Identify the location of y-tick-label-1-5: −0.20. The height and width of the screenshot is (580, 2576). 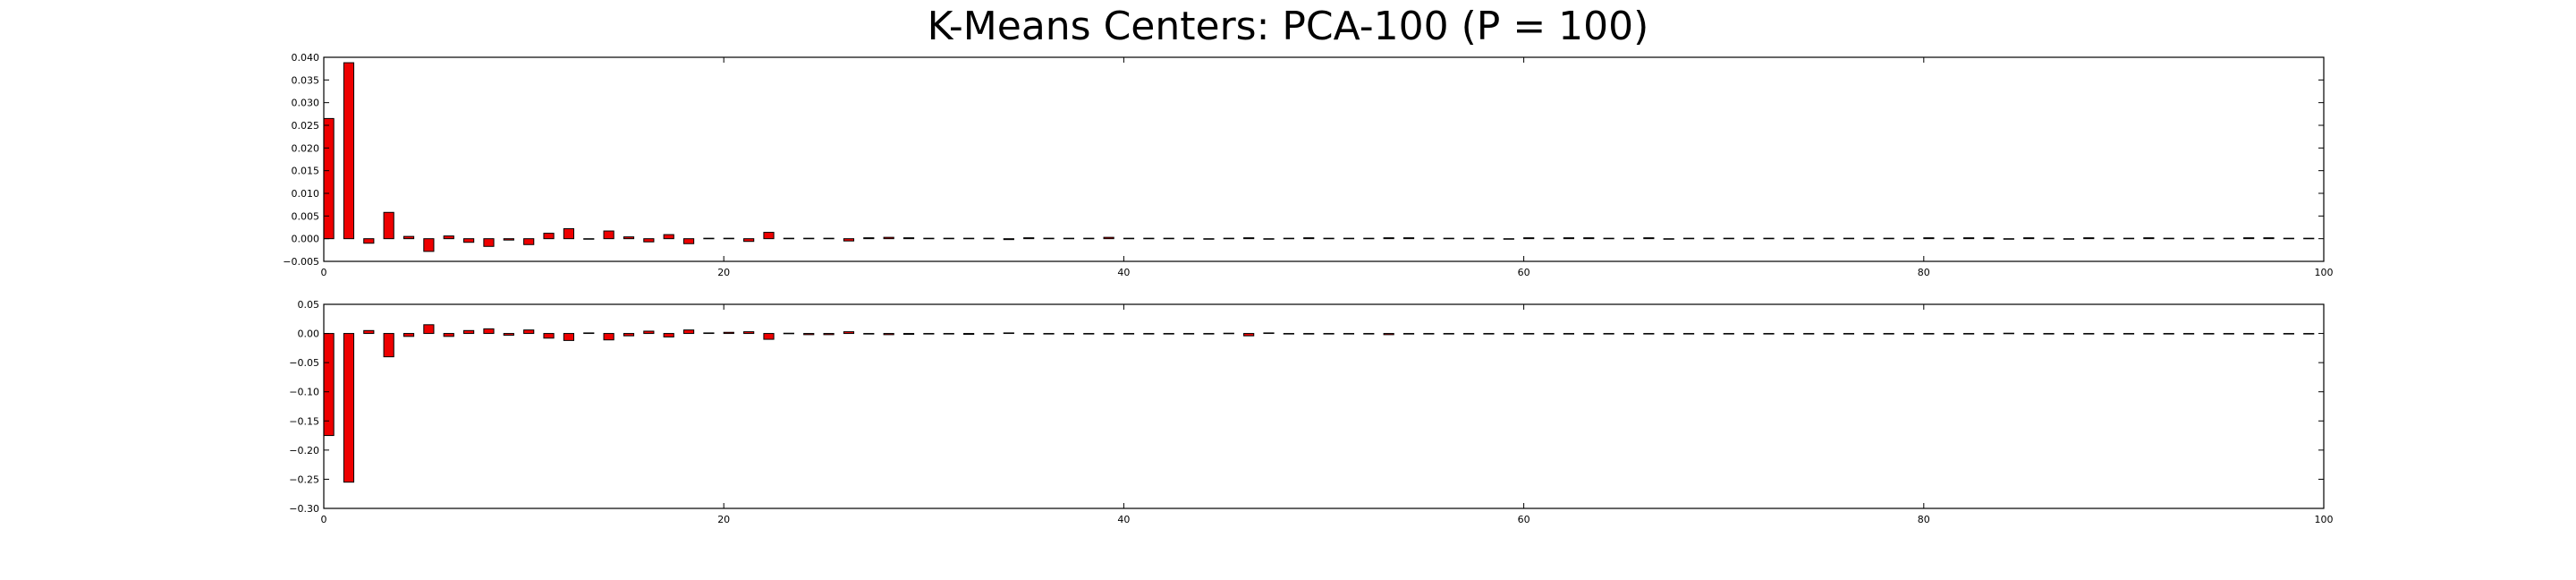
(304, 450).